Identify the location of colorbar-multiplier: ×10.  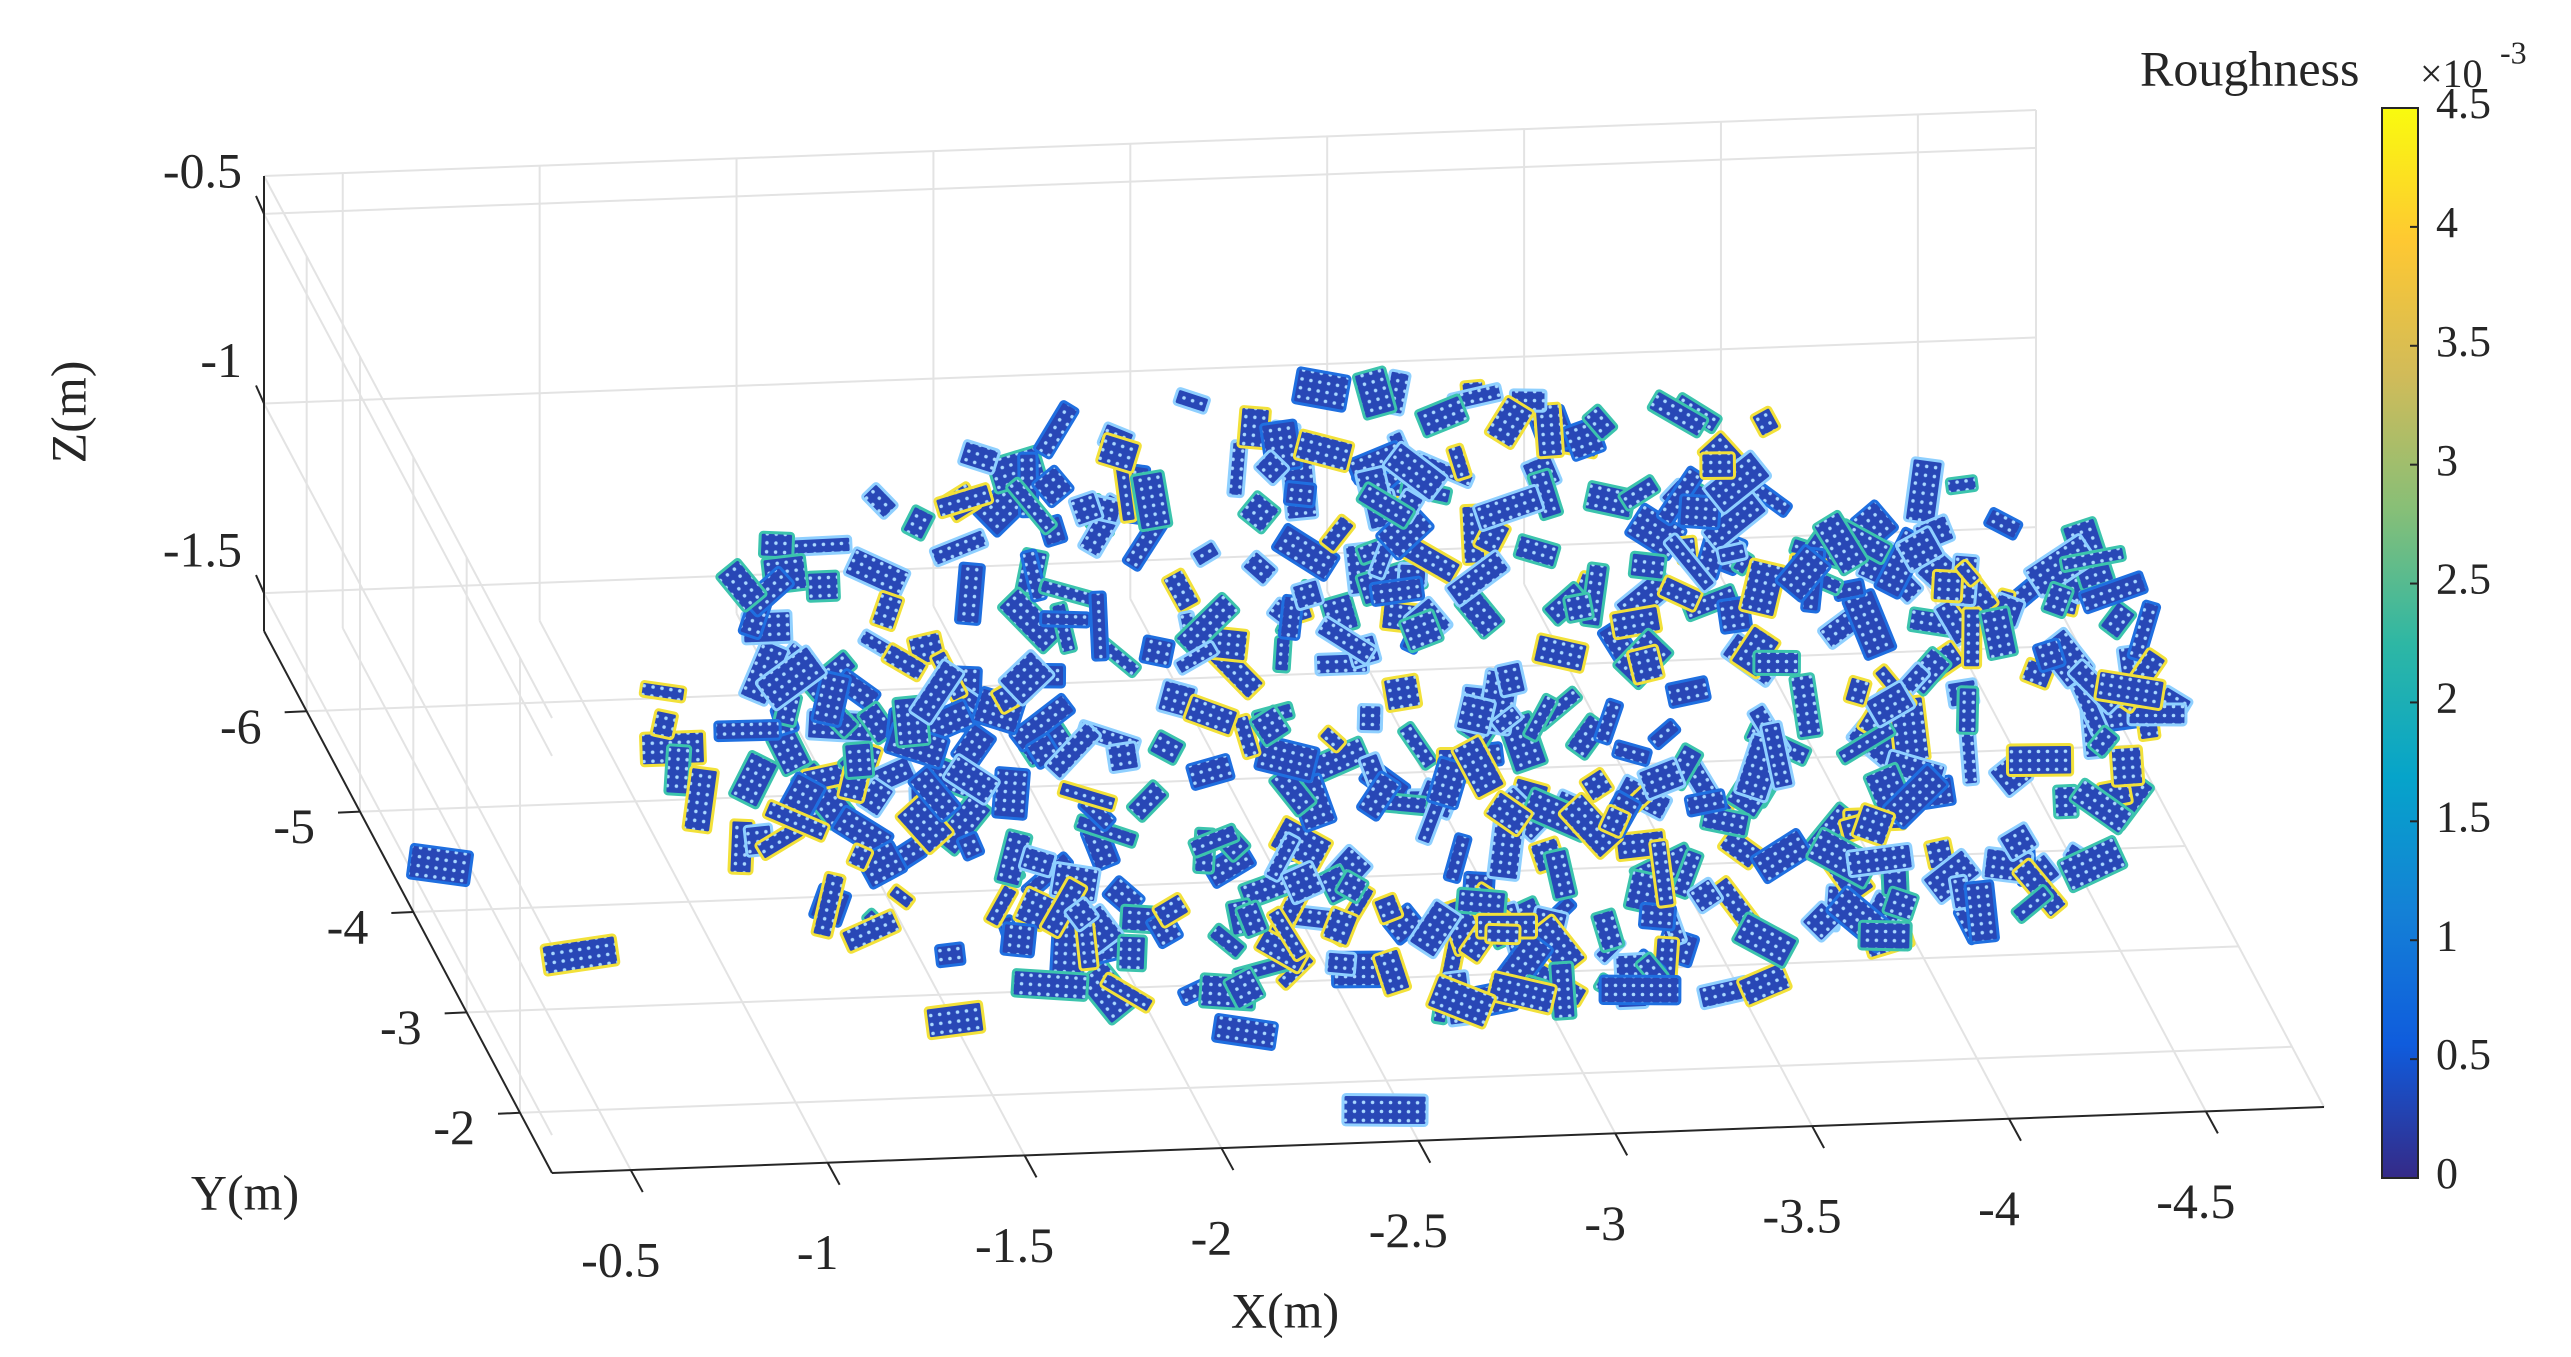
(2451, 73).